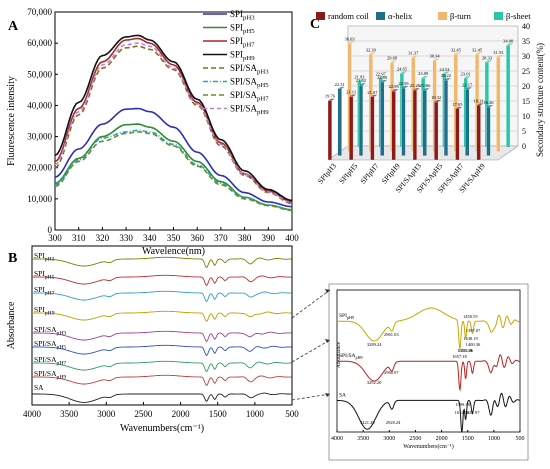  I want to click on x-tick-label: 1000, so click(494, 439).